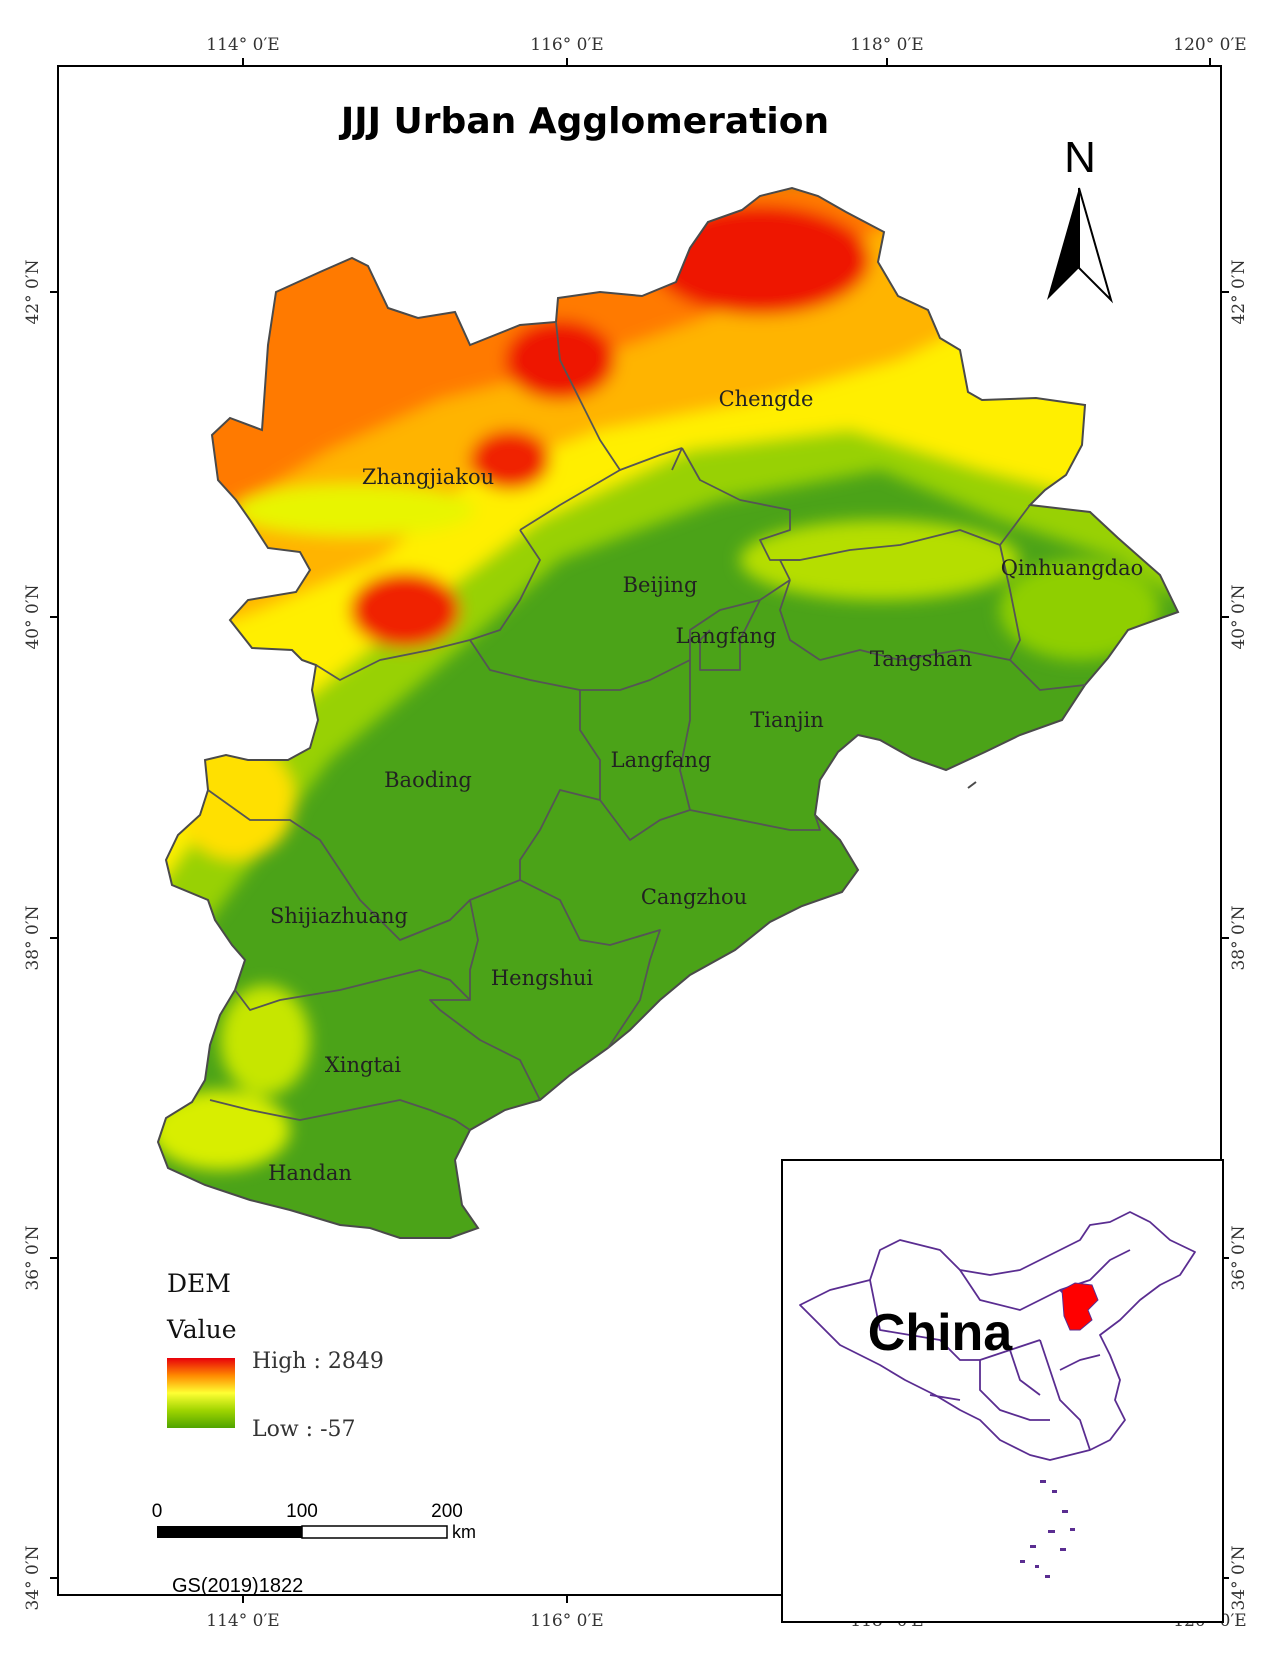 The height and width of the screenshot is (1679, 1274). I want to click on lat-tick-42-left: 42° 0′N, so click(33, 291).